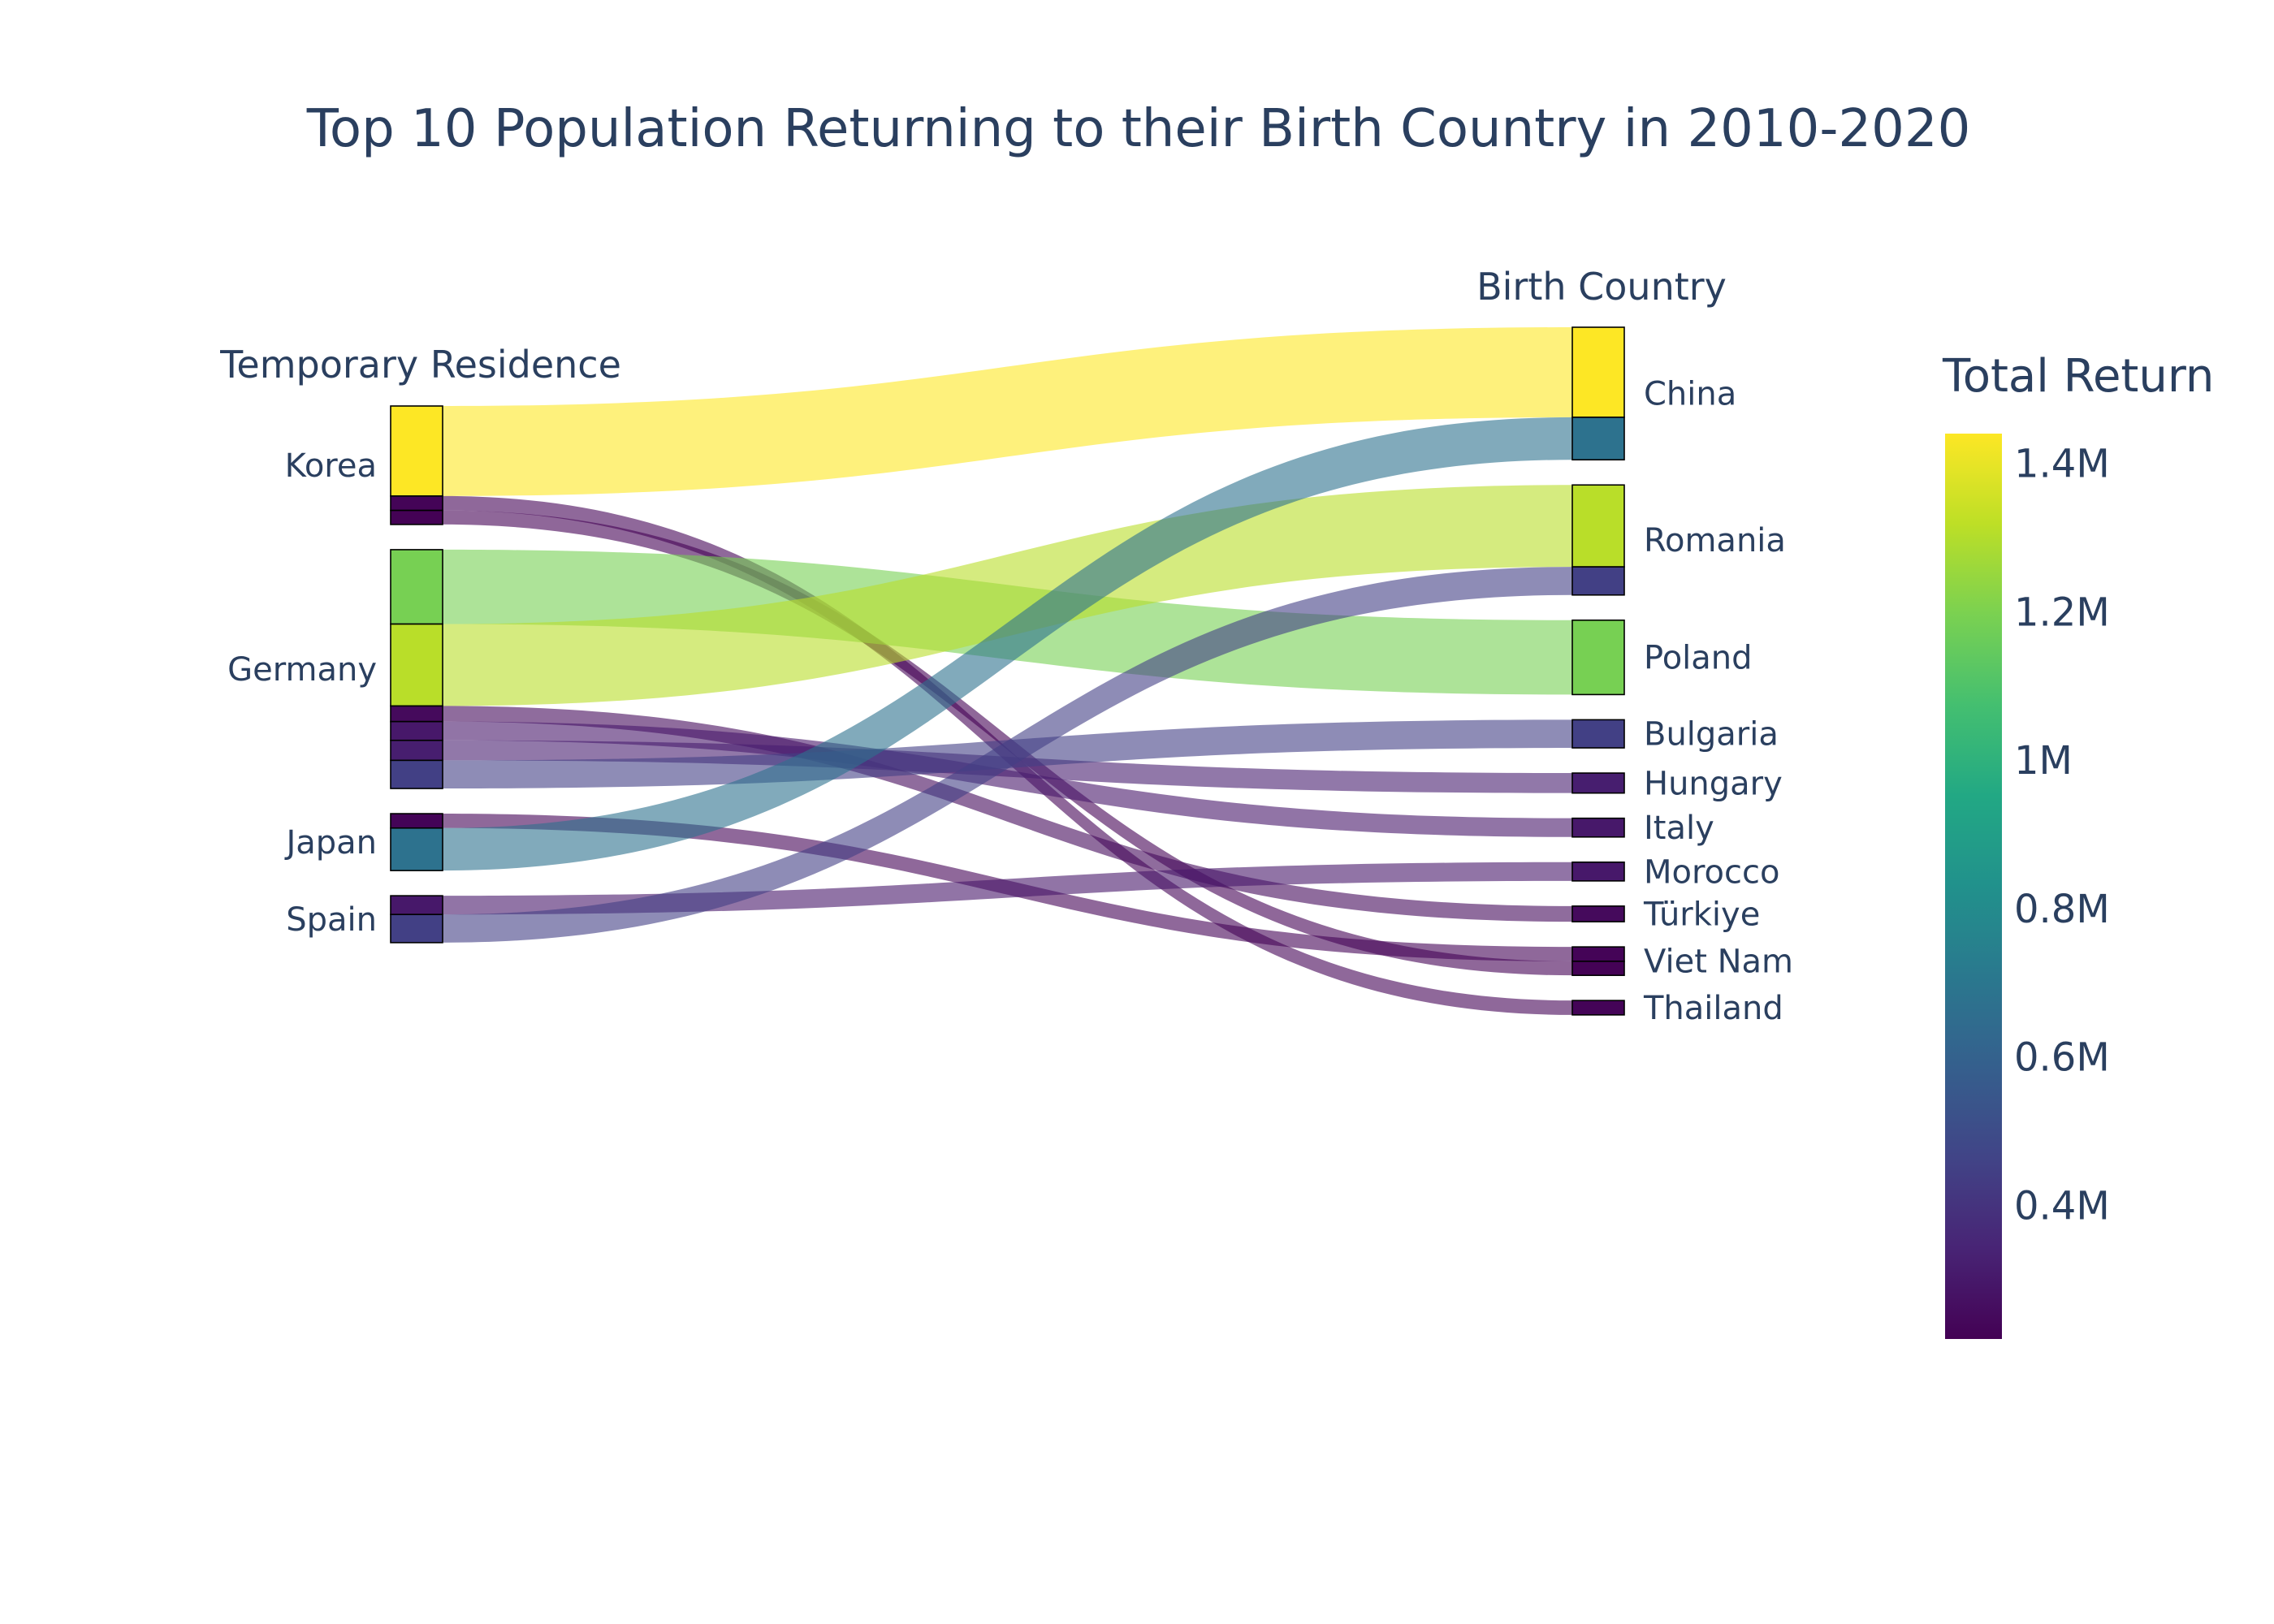 The height and width of the screenshot is (1624, 2274). What do you see at coordinates (2062, 1058) in the screenshot?
I see `colorbar-tick-label: 0.6M` at bounding box center [2062, 1058].